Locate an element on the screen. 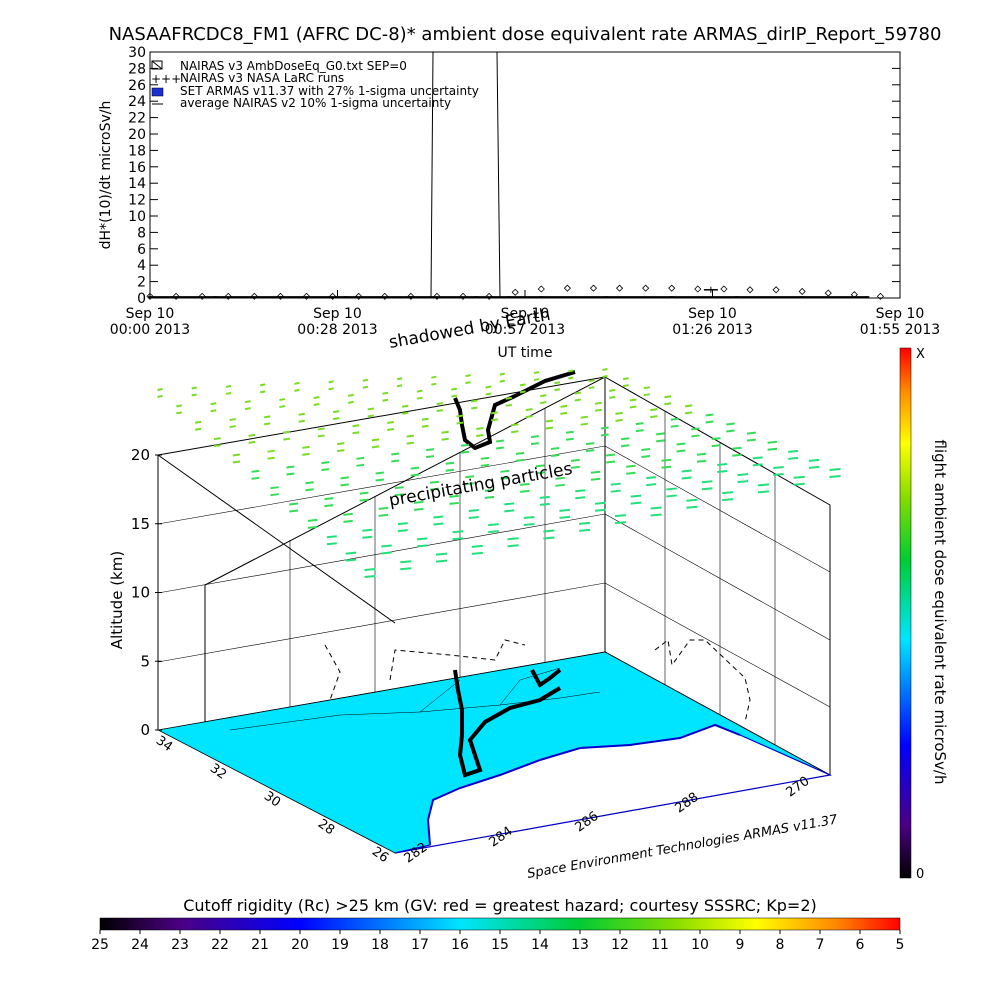  flight-track-ground is located at coordinates (507, 723).